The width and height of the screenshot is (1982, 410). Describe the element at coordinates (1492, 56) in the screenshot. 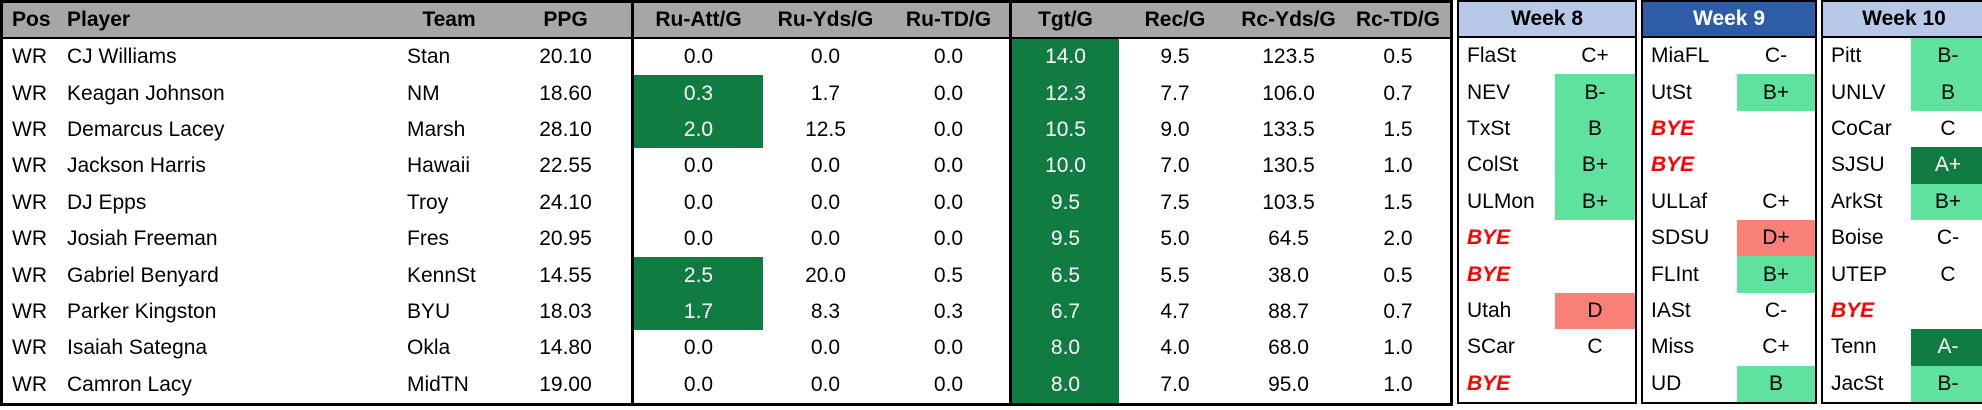

I see `cell-opponent: FlaSt` at that location.